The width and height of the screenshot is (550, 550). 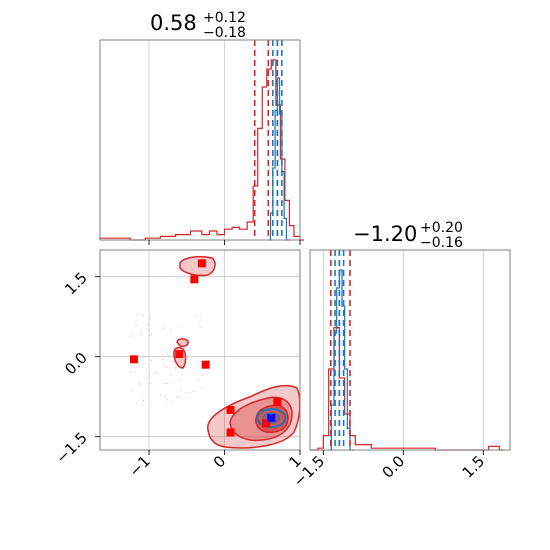 I want to click on contour-blue, so click(x=271, y=418).